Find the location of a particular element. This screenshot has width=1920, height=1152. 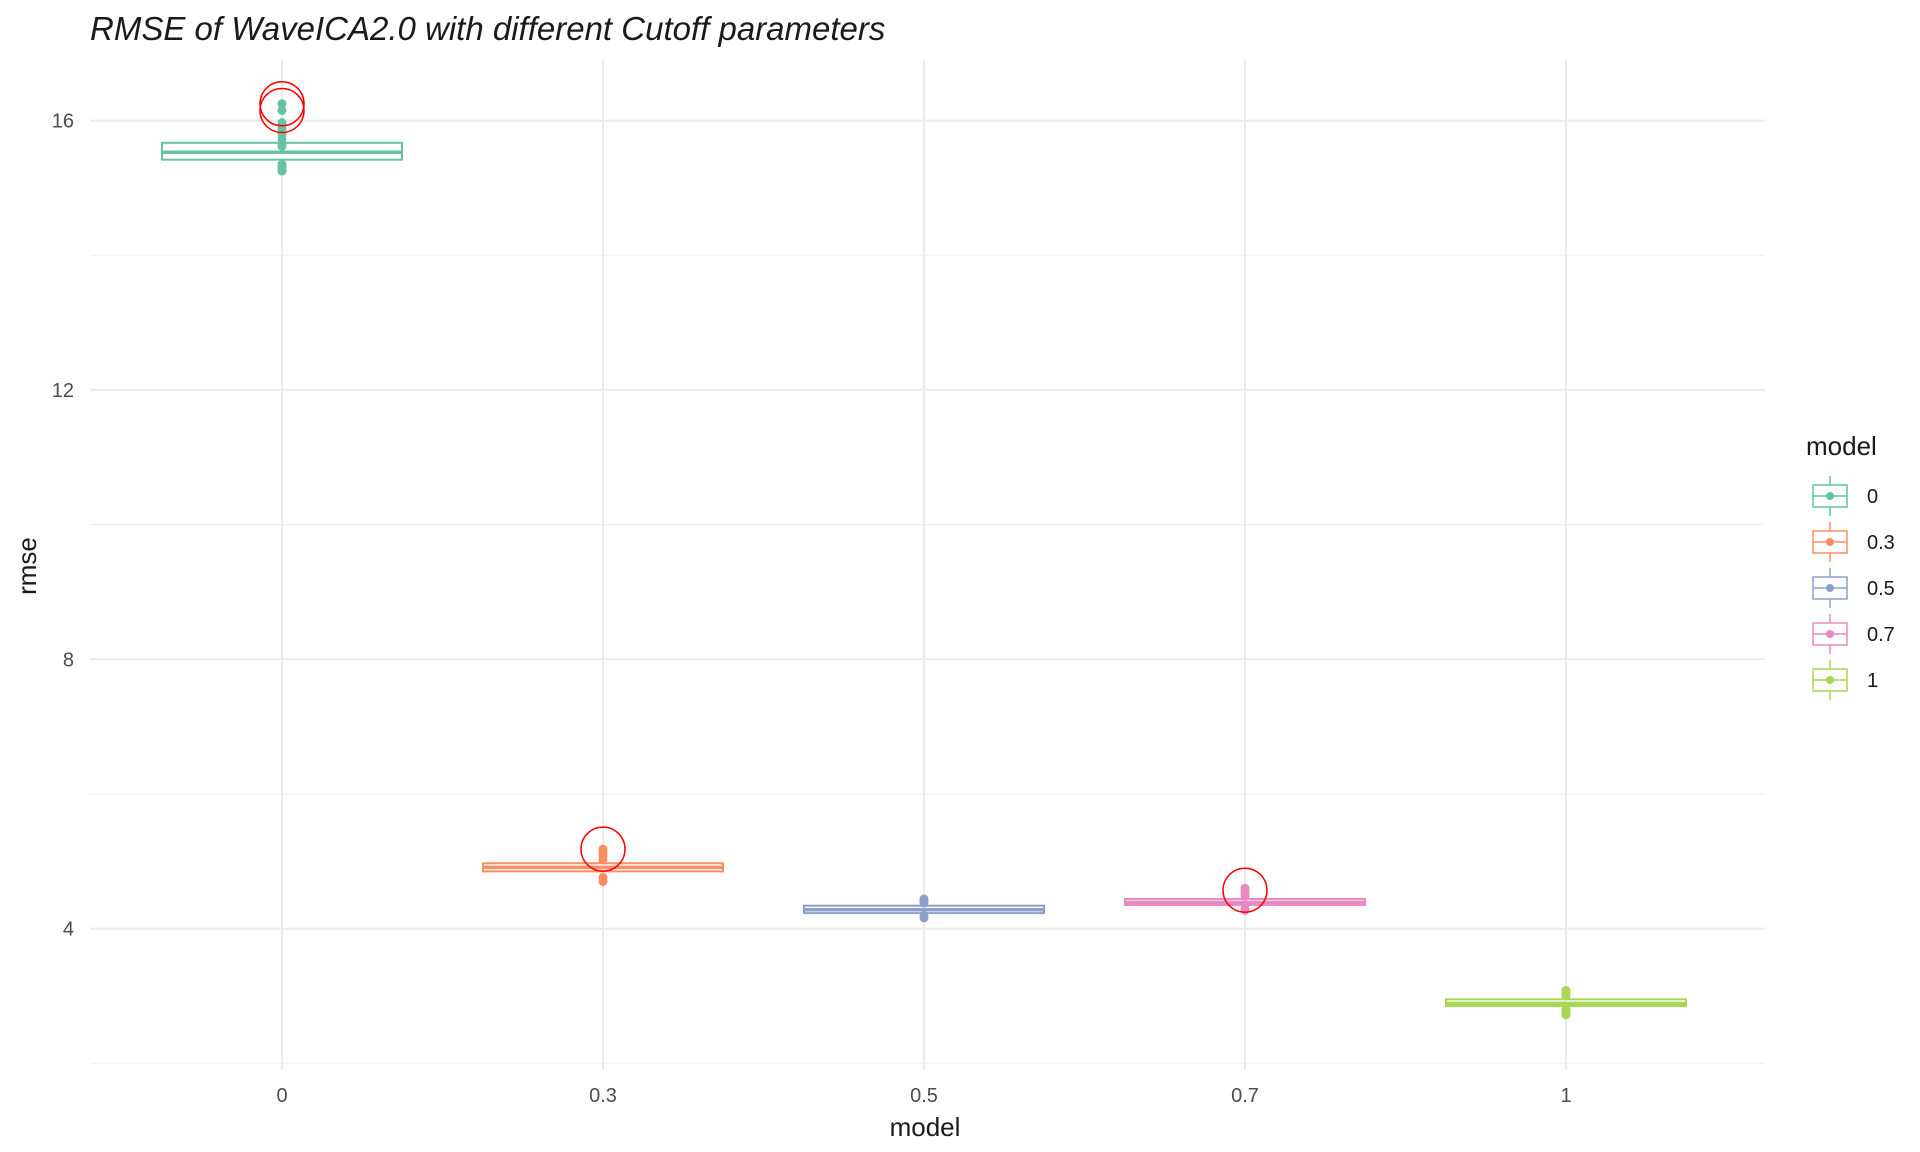

x-tick-label: 0 is located at coordinates (281, 1096).